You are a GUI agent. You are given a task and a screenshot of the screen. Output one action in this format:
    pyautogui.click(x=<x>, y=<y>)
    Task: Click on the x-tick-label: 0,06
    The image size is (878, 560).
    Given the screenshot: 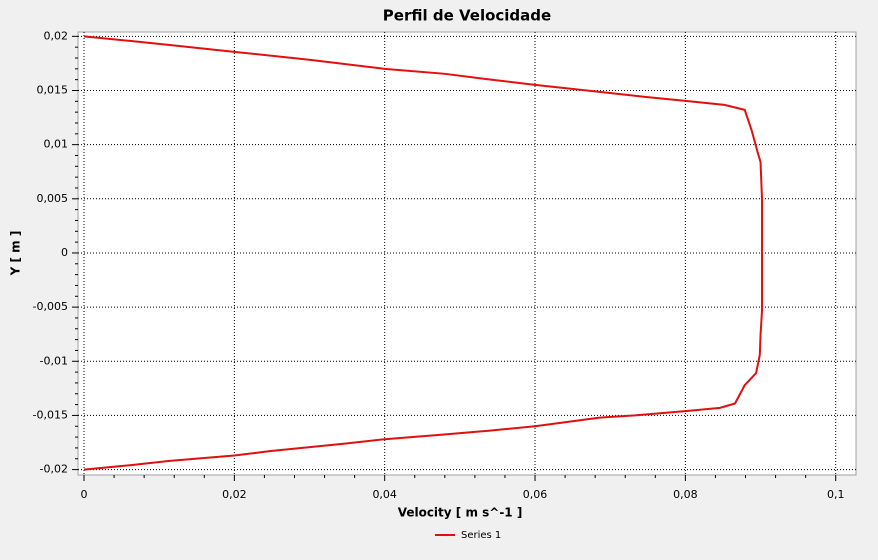 What is the action you would take?
    pyautogui.click(x=535, y=494)
    